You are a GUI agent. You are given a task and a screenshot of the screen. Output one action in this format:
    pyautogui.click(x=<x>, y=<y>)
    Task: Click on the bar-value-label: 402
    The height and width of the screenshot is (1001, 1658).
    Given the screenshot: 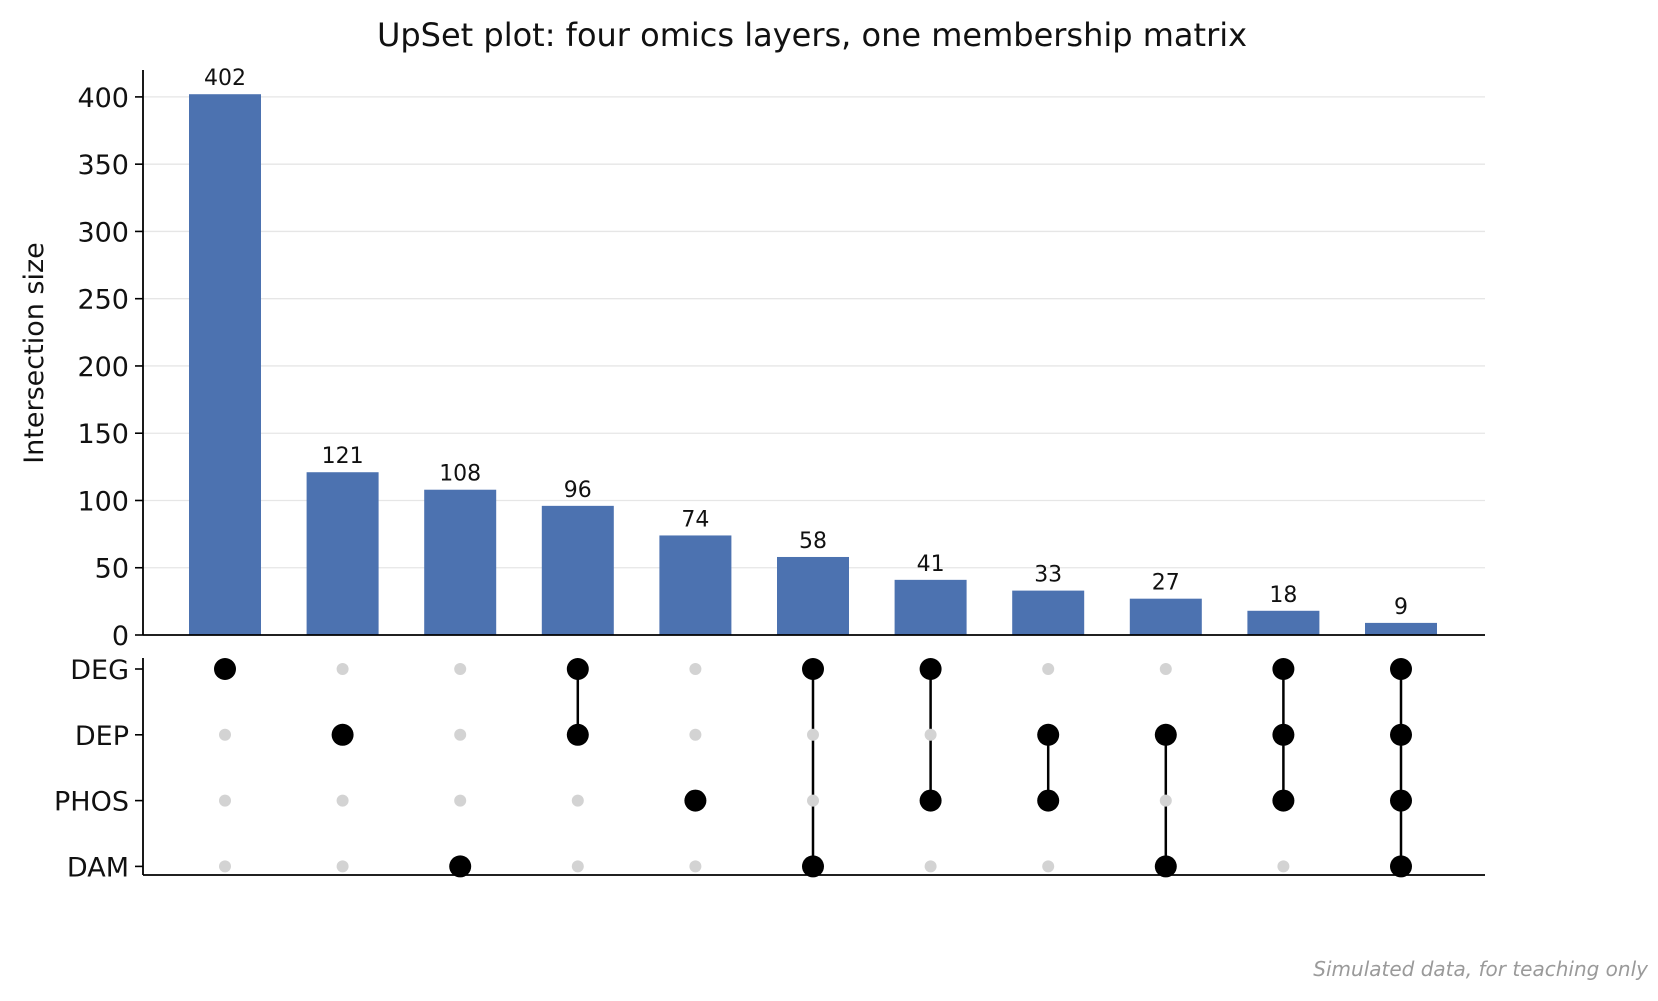 What is the action you would take?
    pyautogui.click(x=225, y=78)
    